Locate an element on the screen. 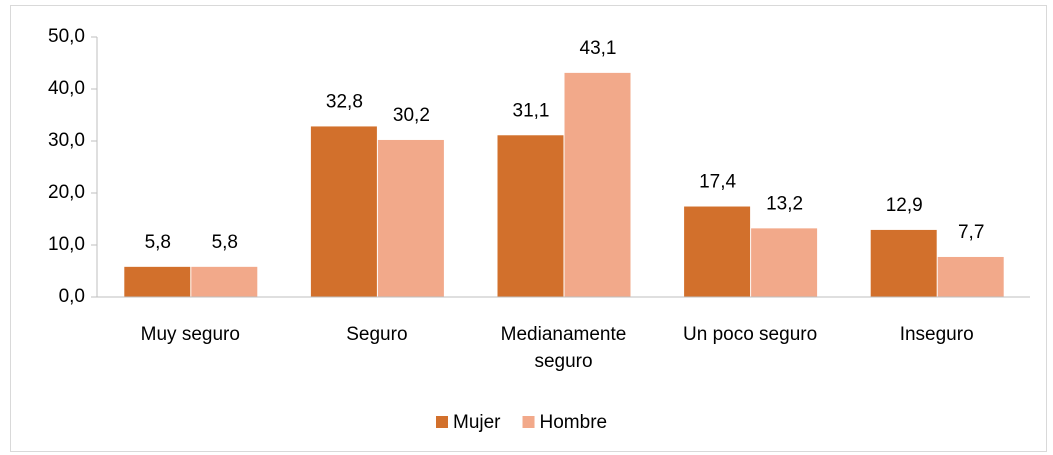 The height and width of the screenshot is (455, 1053). y-tick-label: 0,0 is located at coordinates (72, 296).